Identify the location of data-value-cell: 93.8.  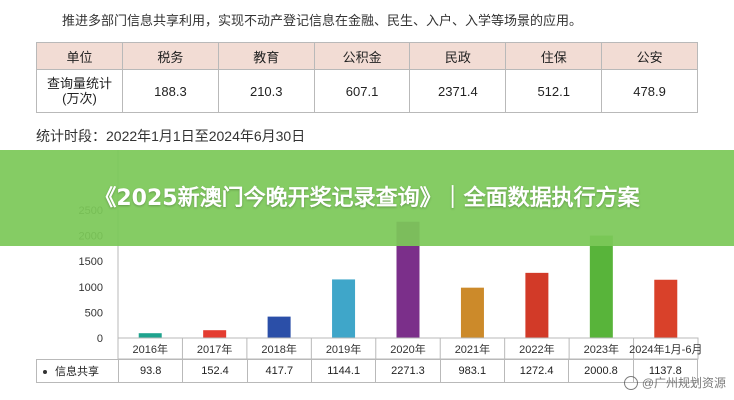
(150, 371).